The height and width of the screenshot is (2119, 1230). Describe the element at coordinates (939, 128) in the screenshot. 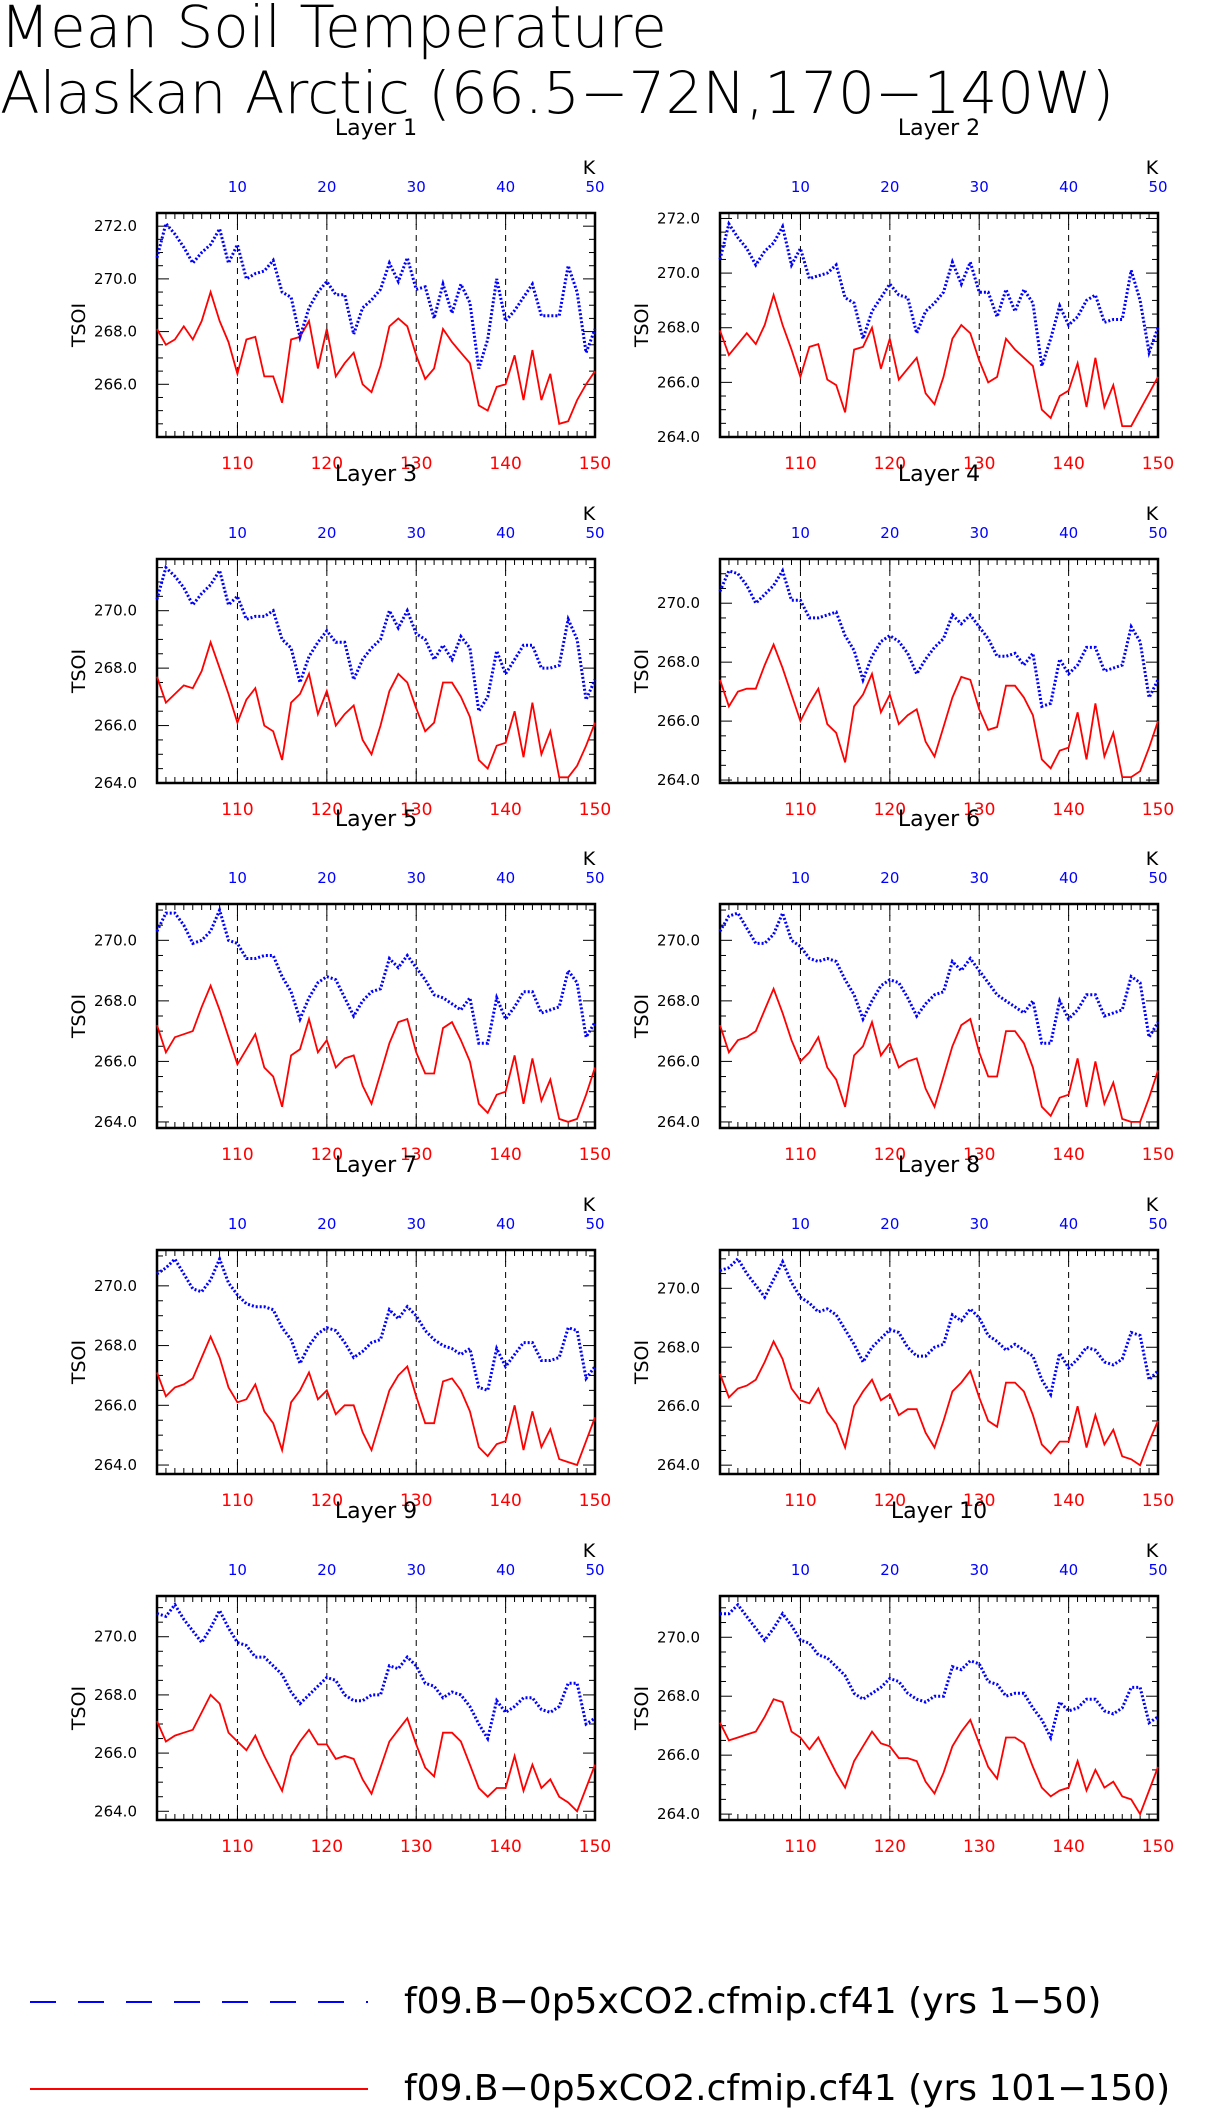

I see `panel-title: Layer 2` at that location.